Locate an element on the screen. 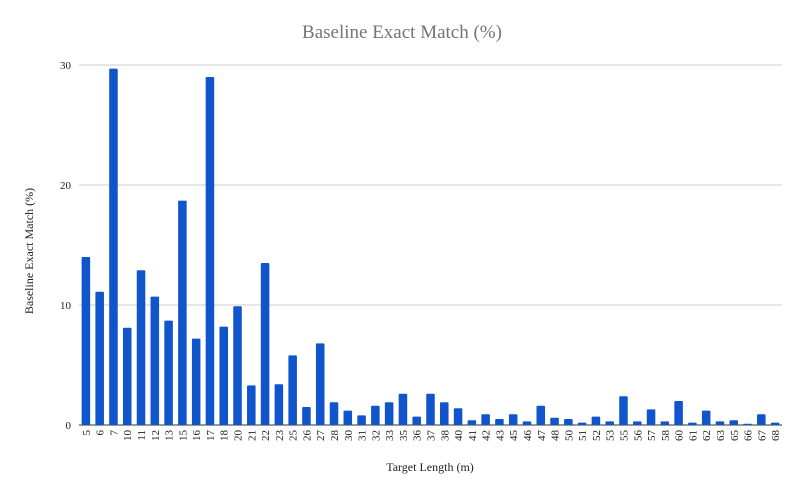 Image resolution: width=805 pixels, height=498 pixels. x-tick-label: 41 is located at coordinates (473, 435).